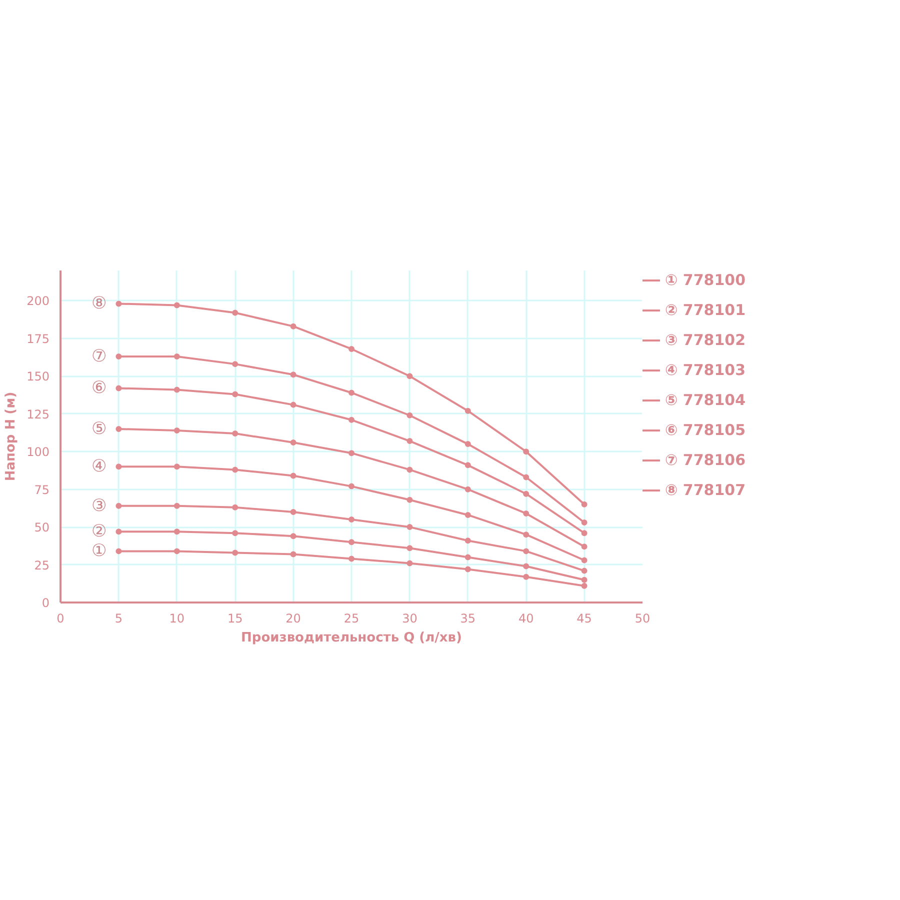 Image resolution: width=900 pixels, height=900 pixels. Describe the element at coordinates (705, 280) in the screenshot. I see `legend-label: ① 778100` at that location.